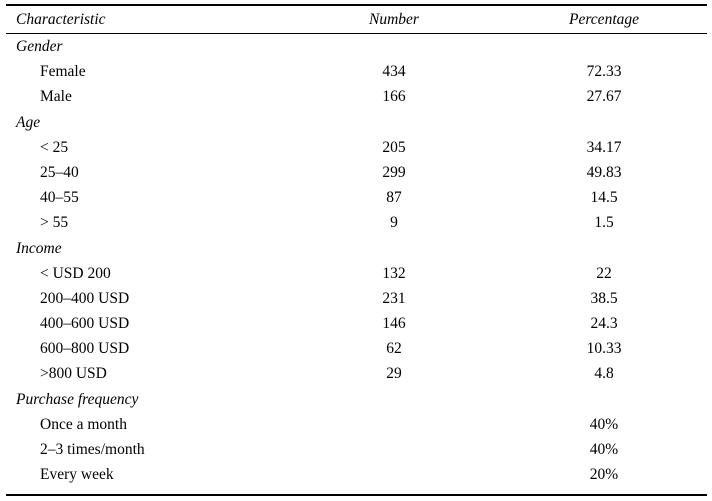  I want to click on row-label: > 55, so click(54, 223).